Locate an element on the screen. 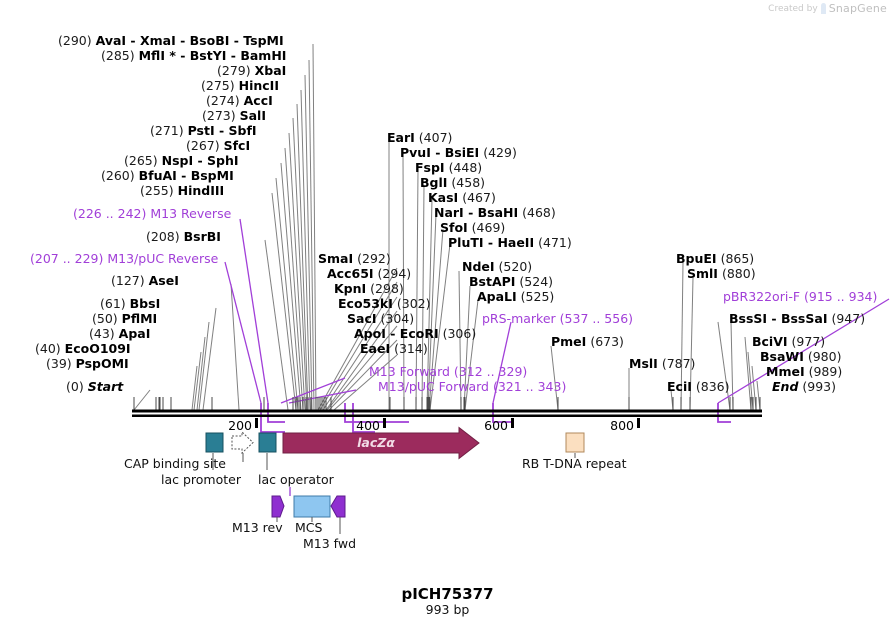 The image size is (895, 624). primer-brackets is located at coordinates (495, 418).